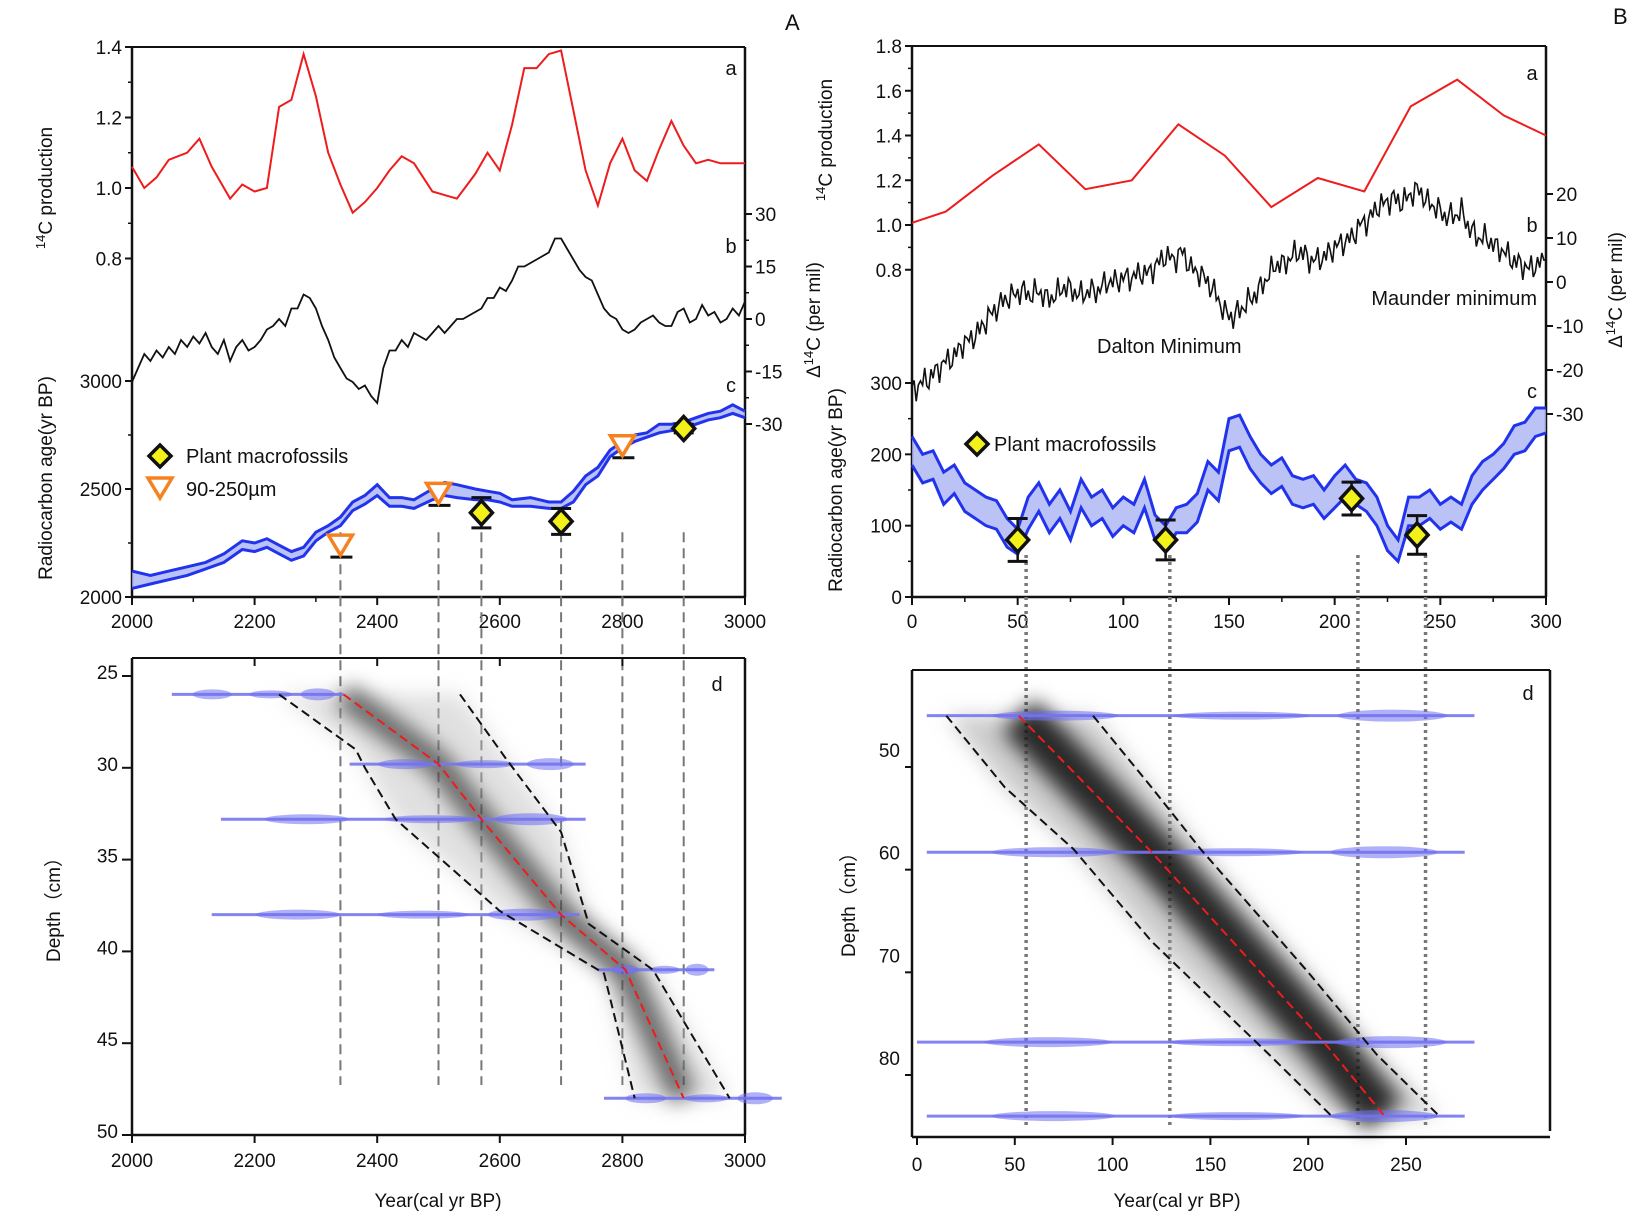  Describe the element at coordinates (1229, 151) in the screenshot. I see `B-series-14c-production` at that location.